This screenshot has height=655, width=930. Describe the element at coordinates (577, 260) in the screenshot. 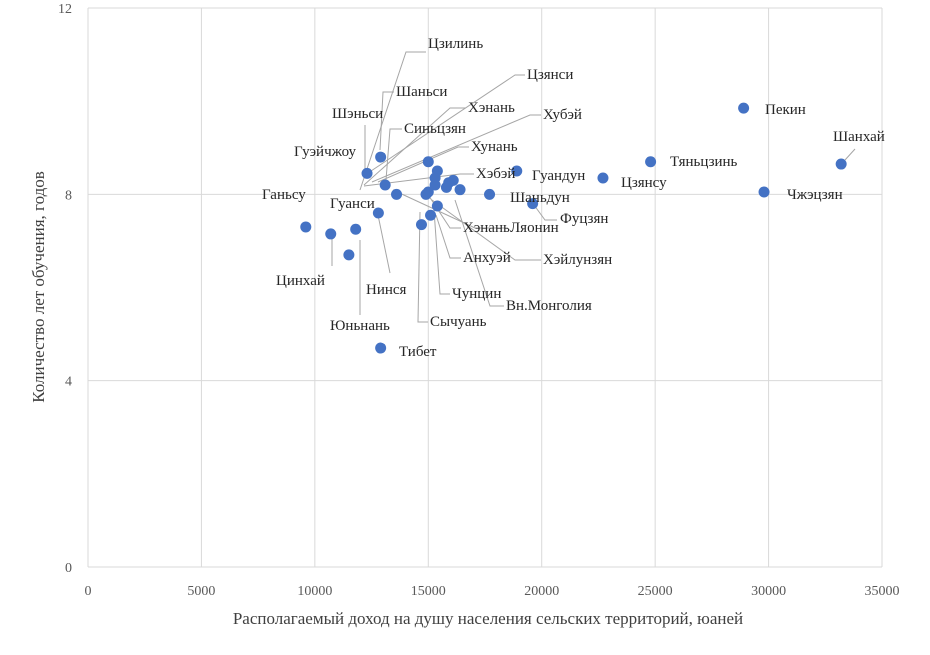

I see `point-label: Хэйлунзян` at that location.